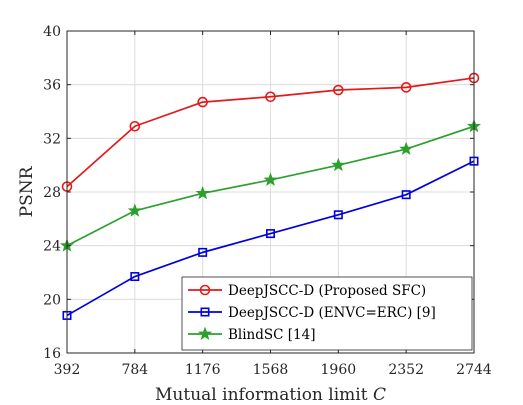 Image resolution: width=523 pixels, height=405 pixels. I want to click on x-axis-label: Mutual information limit C, so click(270, 395).